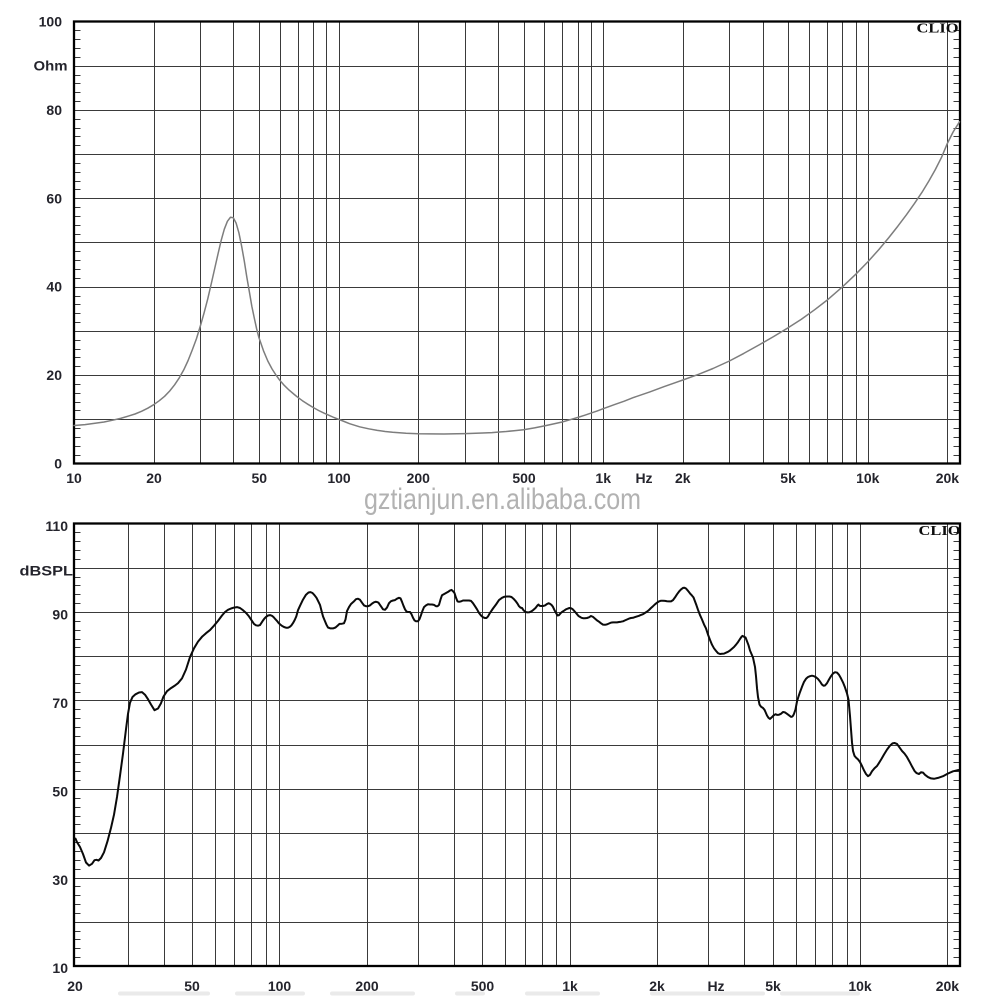 The image size is (1000, 1000). What do you see at coordinates (56, 526) in the screenshot?
I see `svg-text: 110` at bounding box center [56, 526].